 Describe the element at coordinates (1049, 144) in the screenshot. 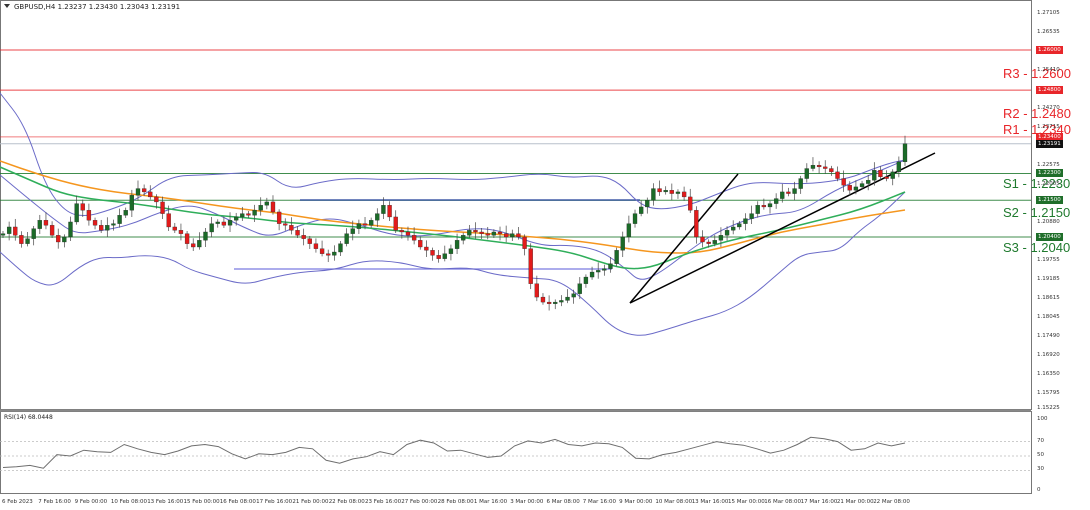

I see `price-tag: 1.23191` at that location.